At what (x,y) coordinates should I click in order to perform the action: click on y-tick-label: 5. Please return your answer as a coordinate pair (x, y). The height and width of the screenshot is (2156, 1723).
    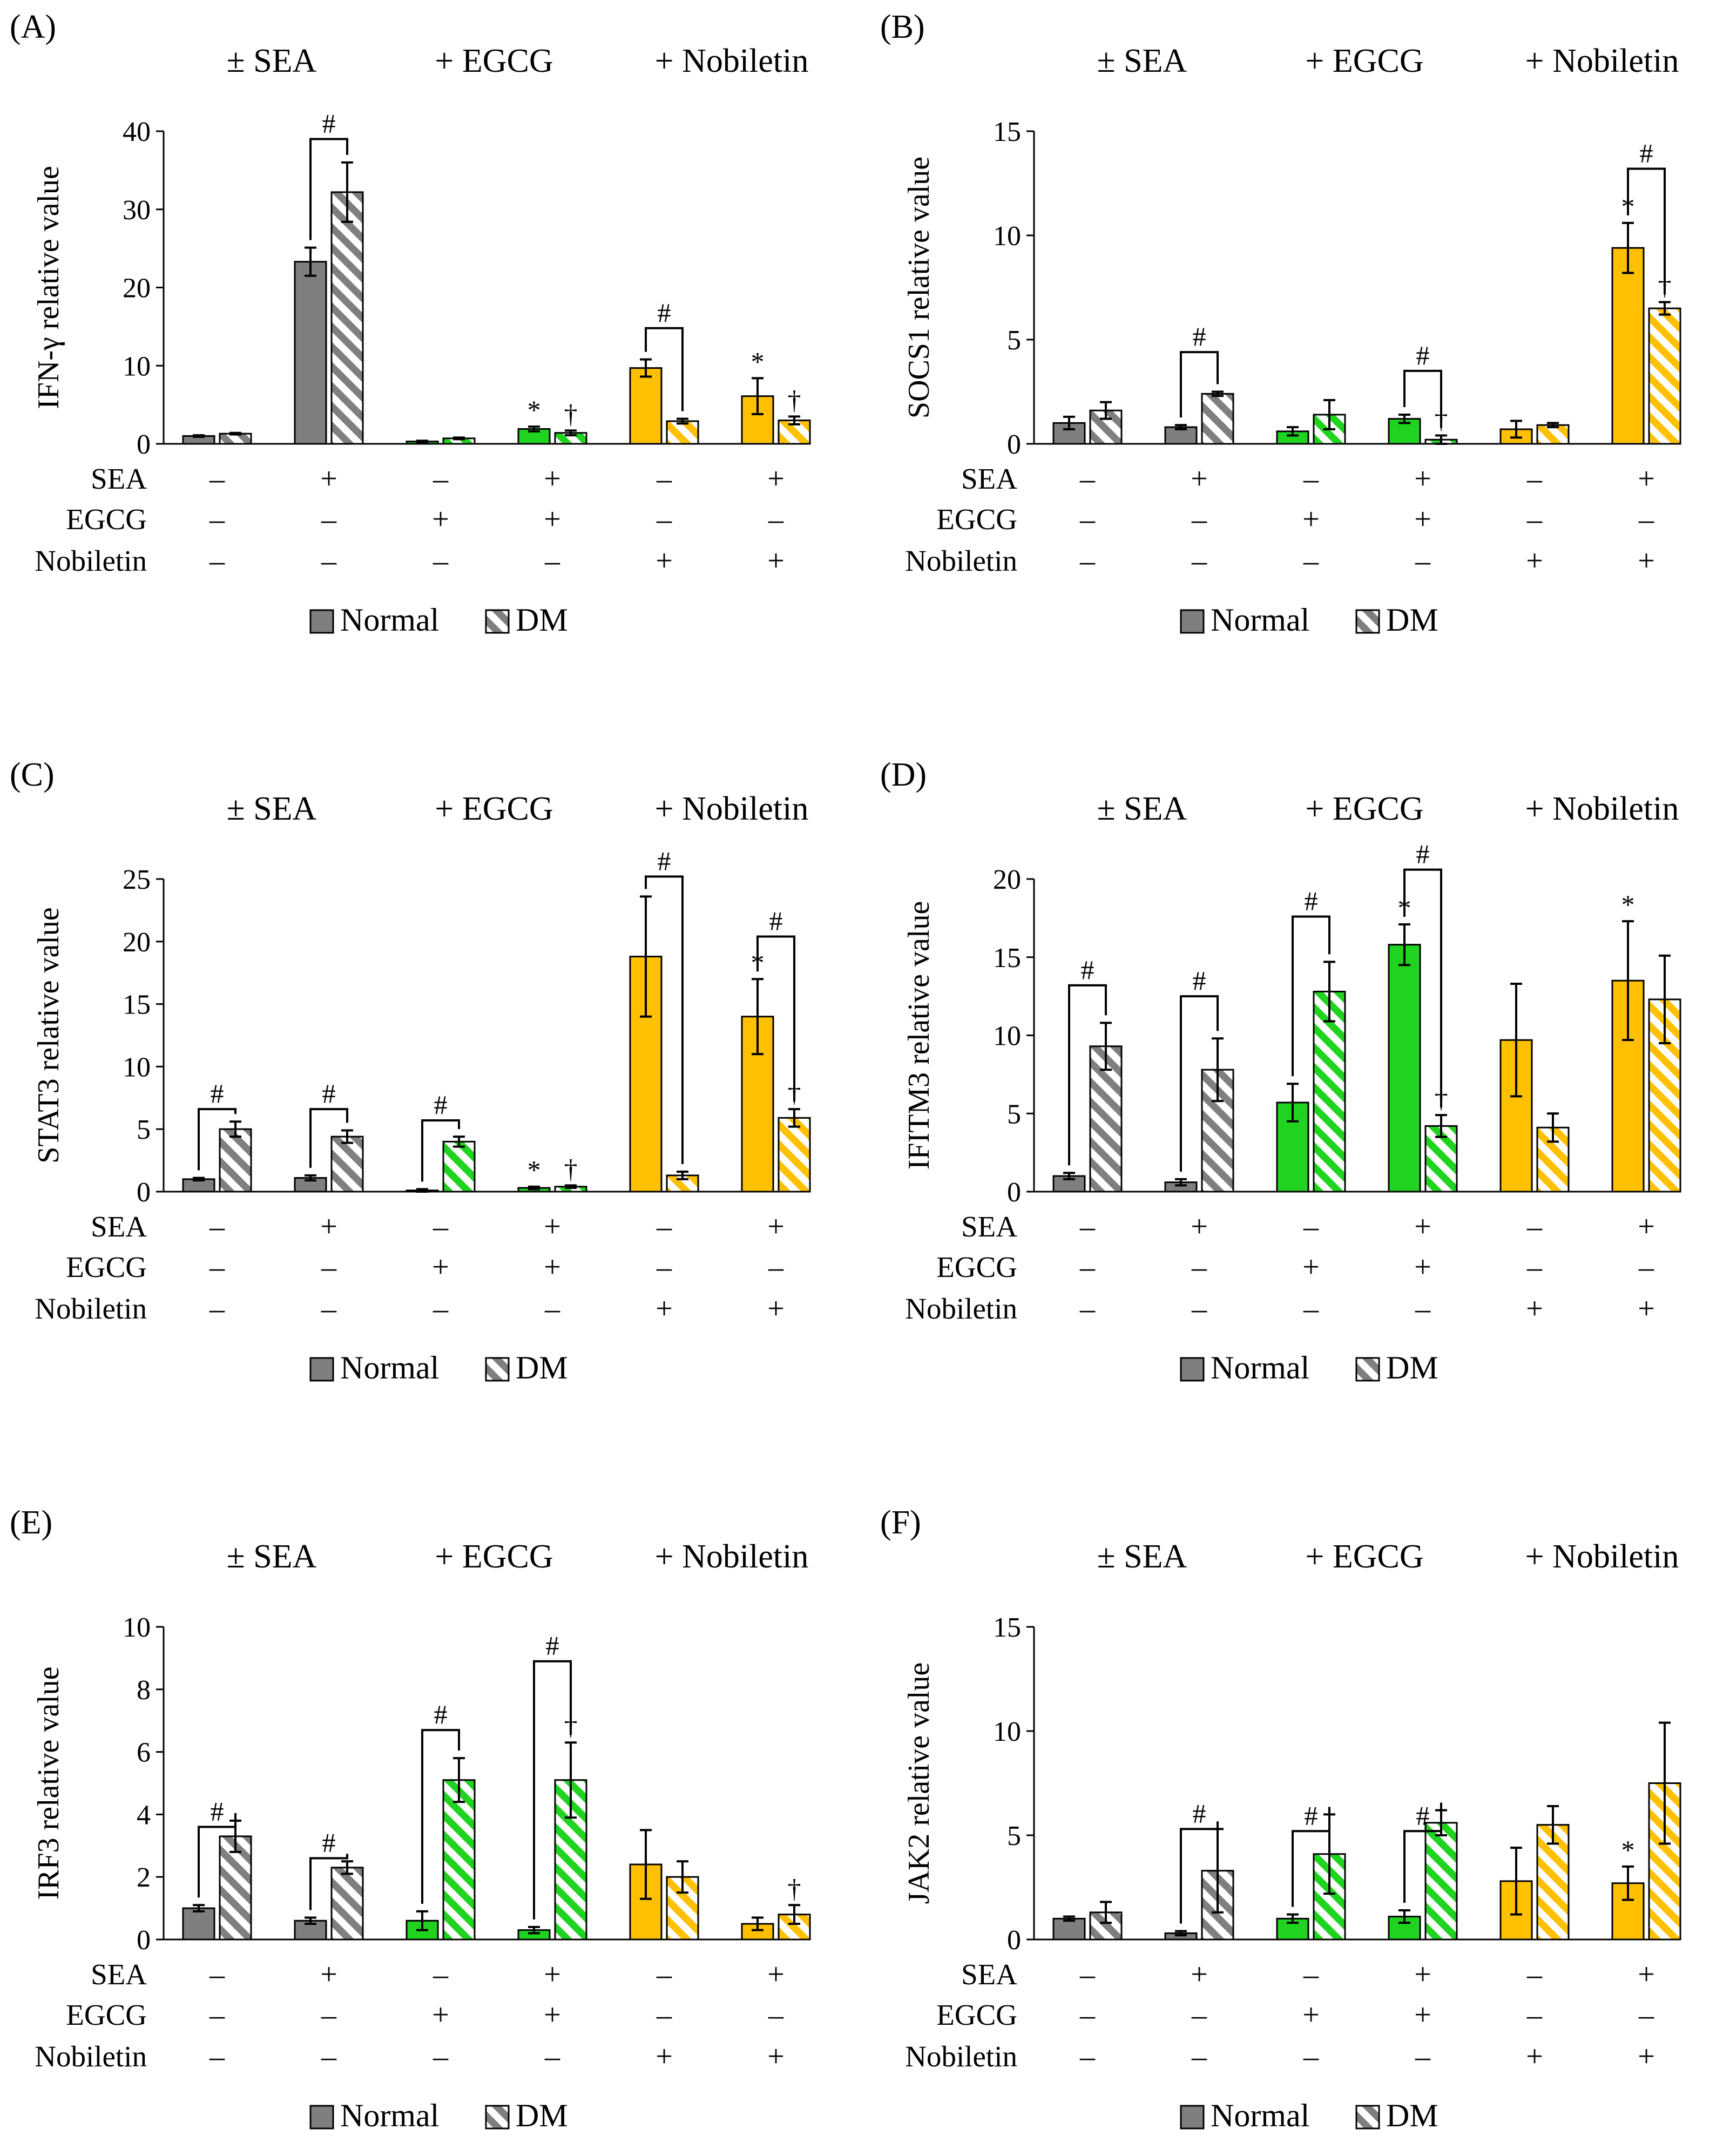
    Looking at the image, I should click on (144, 1129).